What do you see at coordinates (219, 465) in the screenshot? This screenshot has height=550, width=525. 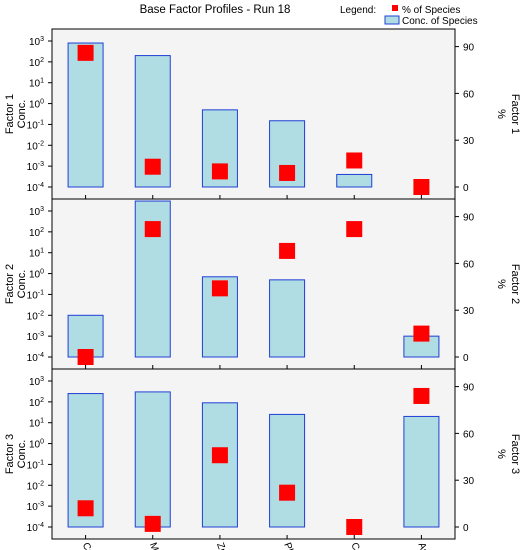 I see `conc-bar-zn` at bounding box center [219, 465].